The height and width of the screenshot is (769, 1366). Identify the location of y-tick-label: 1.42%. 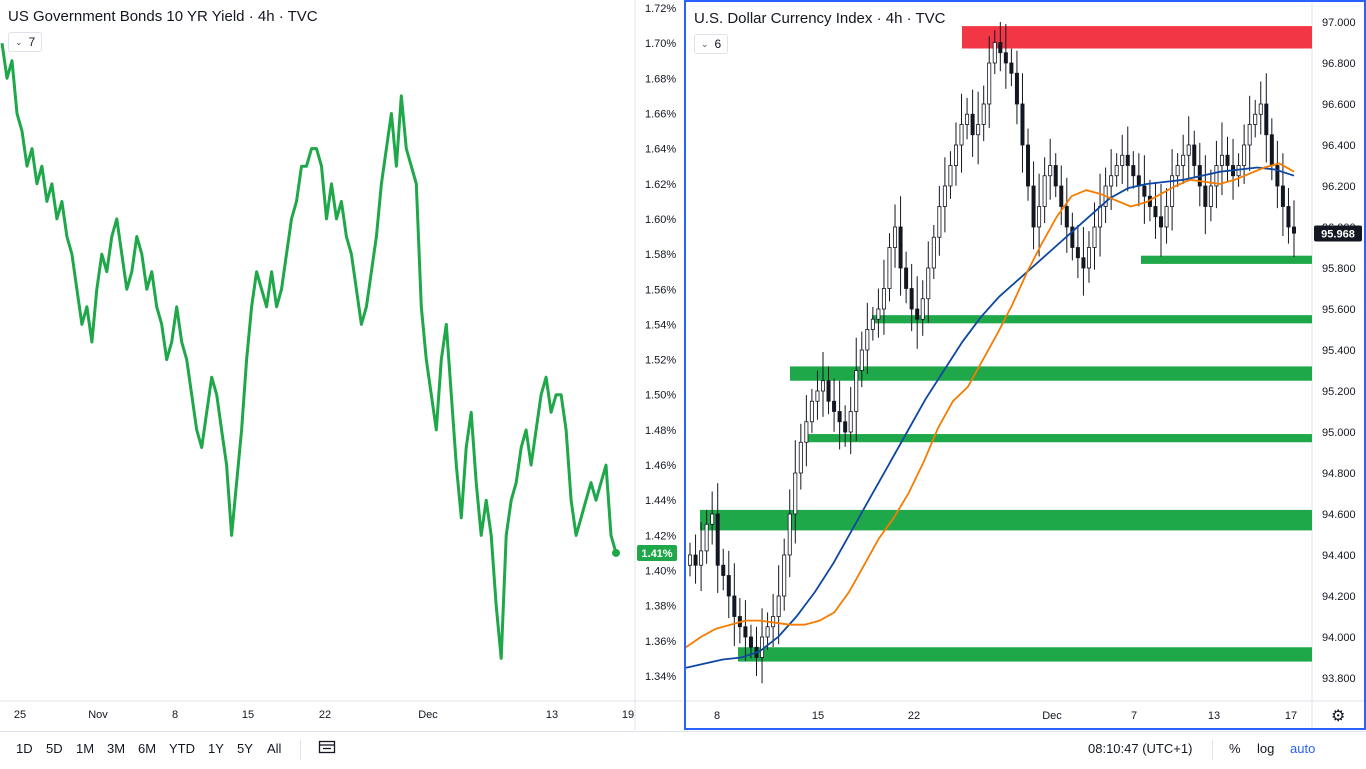
(660, 536).